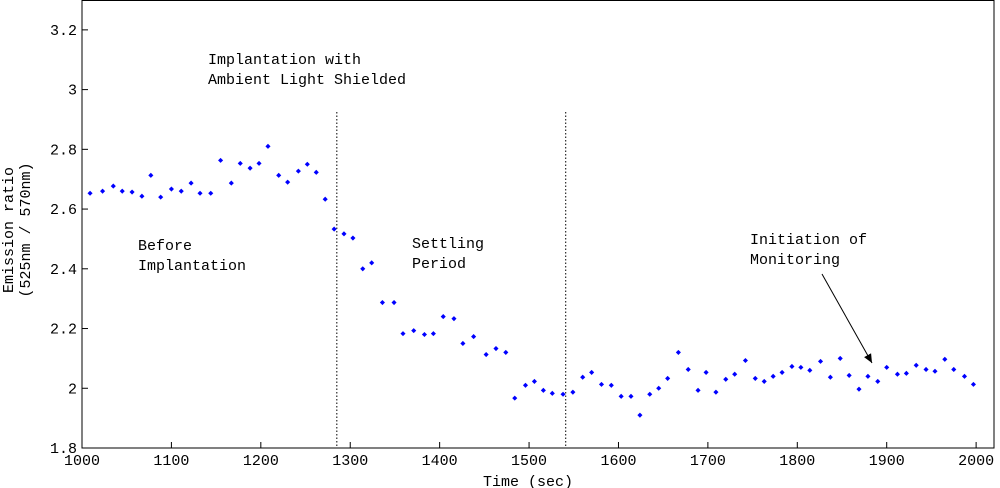 This screenshot has width=1000, height=488. What do you see at coordinates (307, 80) in the screenshot?
I see `annotation: Ambient Light Shielded` at bounding box center [307, 80].